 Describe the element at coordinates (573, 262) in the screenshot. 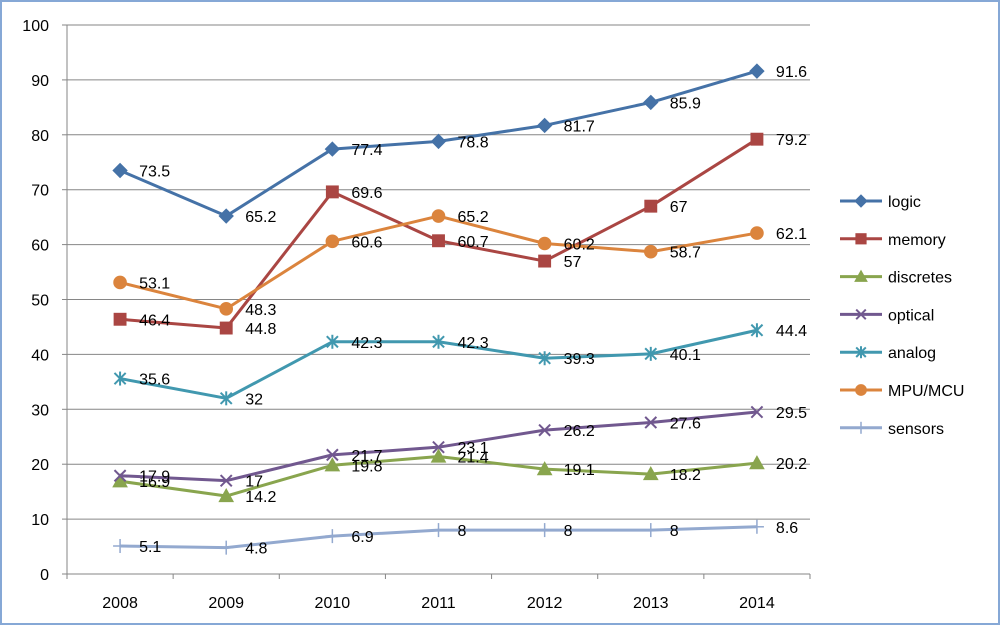

I see `data-label-memory: 57` at that location.